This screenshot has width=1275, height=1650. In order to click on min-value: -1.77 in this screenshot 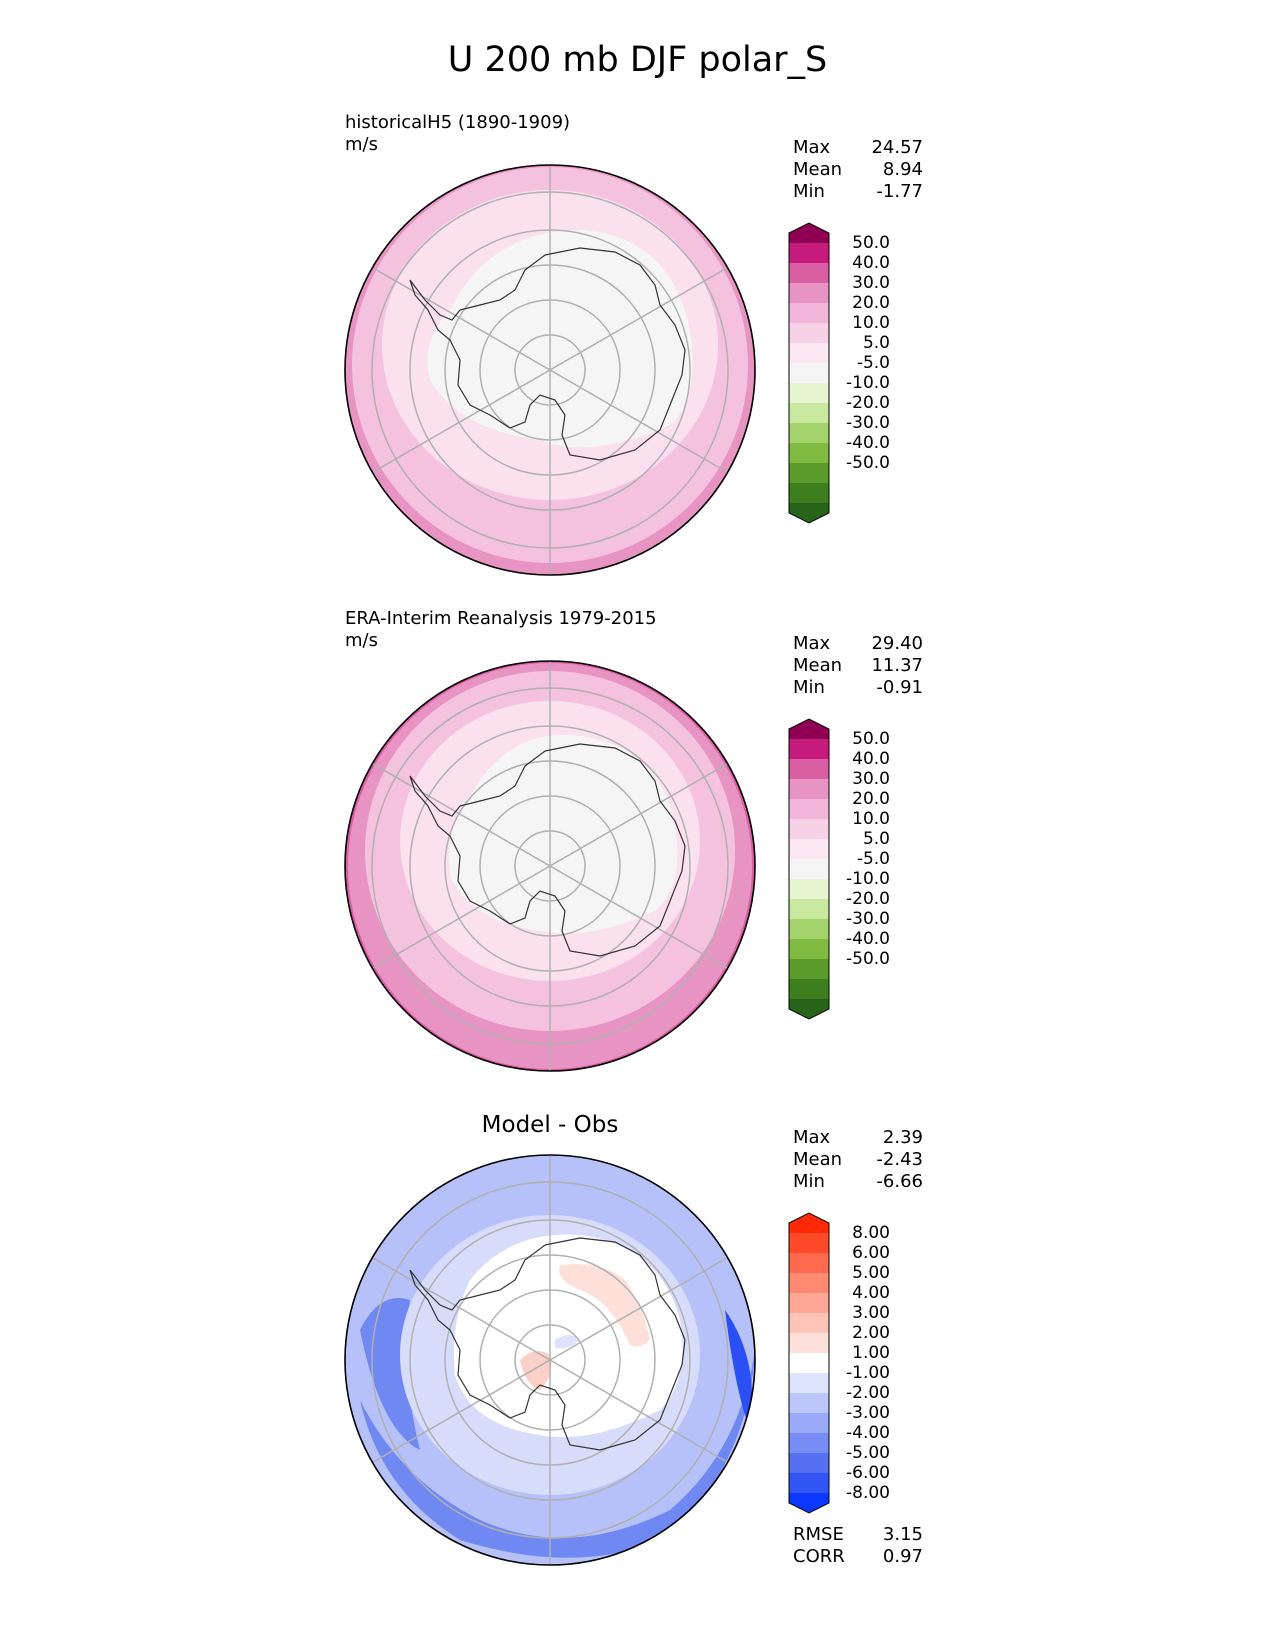, I will do `click(899, 191)`.